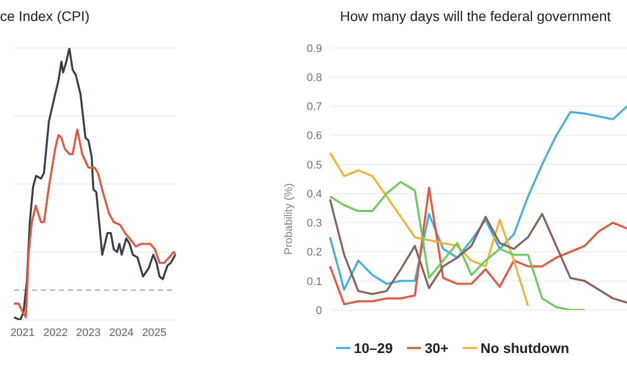  Describe the element at coordinates (372, 348) in the screenshot. I see `legend-label: 10–29` at that location.